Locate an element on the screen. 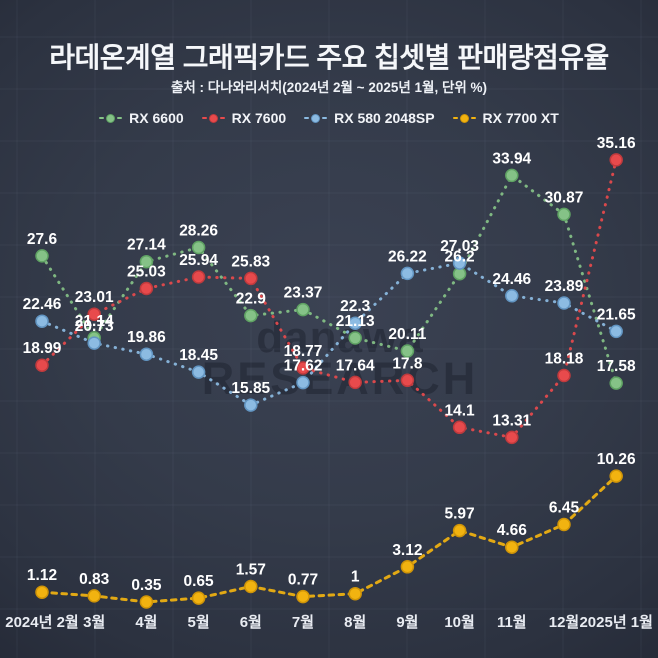  x-axis-label: 2025년 1월 is located at coordinates (615, 622).